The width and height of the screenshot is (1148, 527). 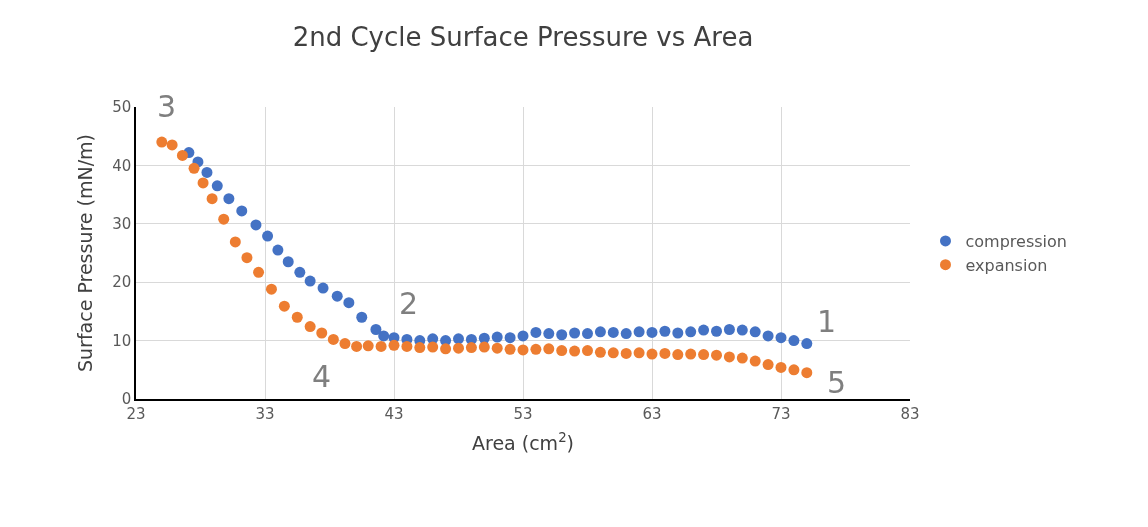 What do you see at coordinates (409, 303) in the screenshot?
I see `annotation: 2` at bounding box center [409, 303].